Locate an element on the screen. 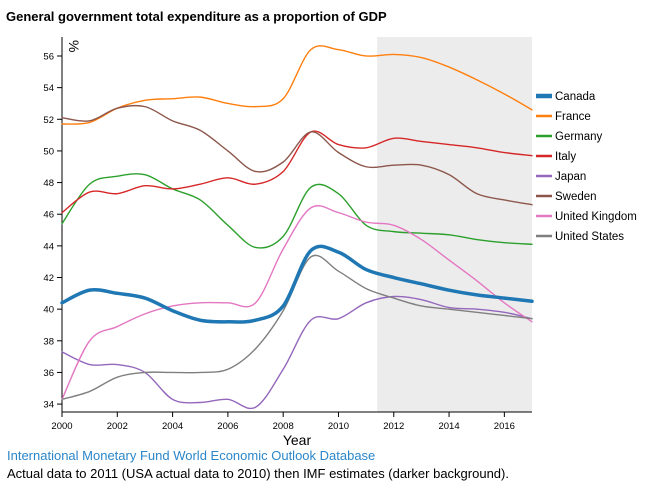 This screenshot has width=658, height=490. x-tick-label: 2002 is located at coordinates (117, 426).